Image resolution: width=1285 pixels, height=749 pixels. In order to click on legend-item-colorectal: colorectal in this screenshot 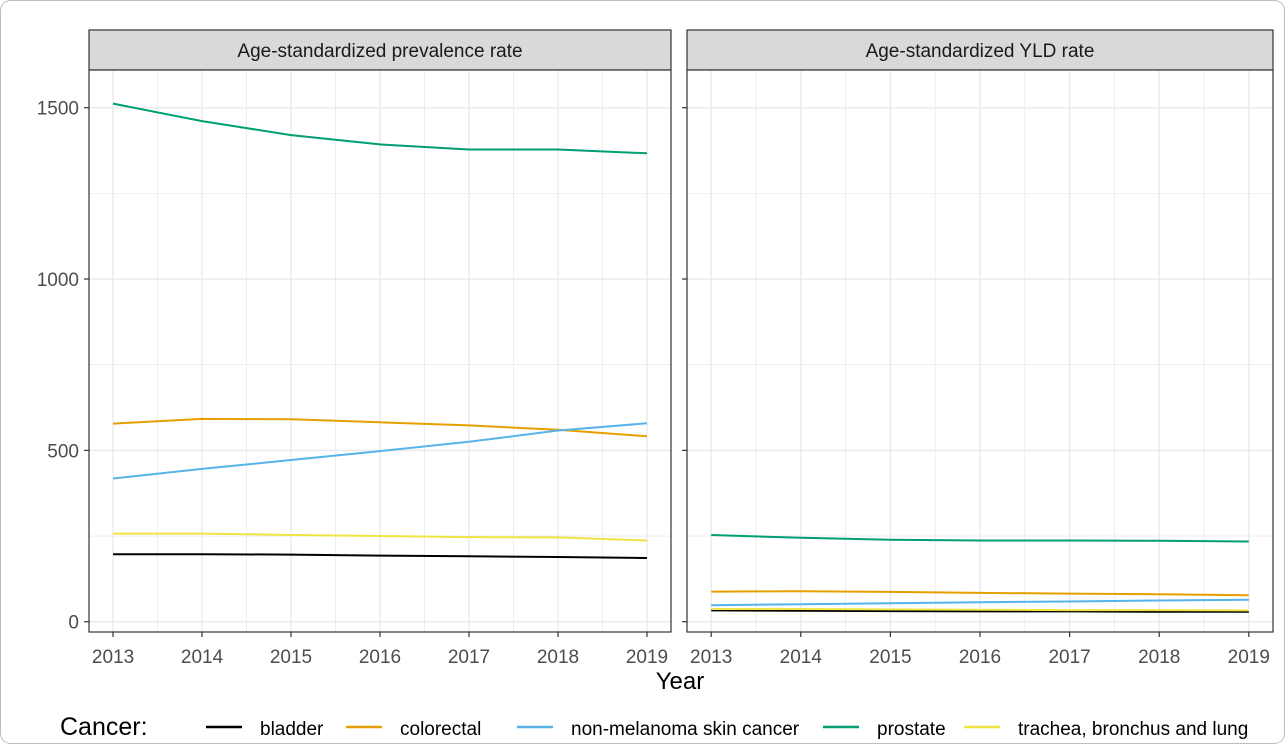, I will do `click(413, 729)`.